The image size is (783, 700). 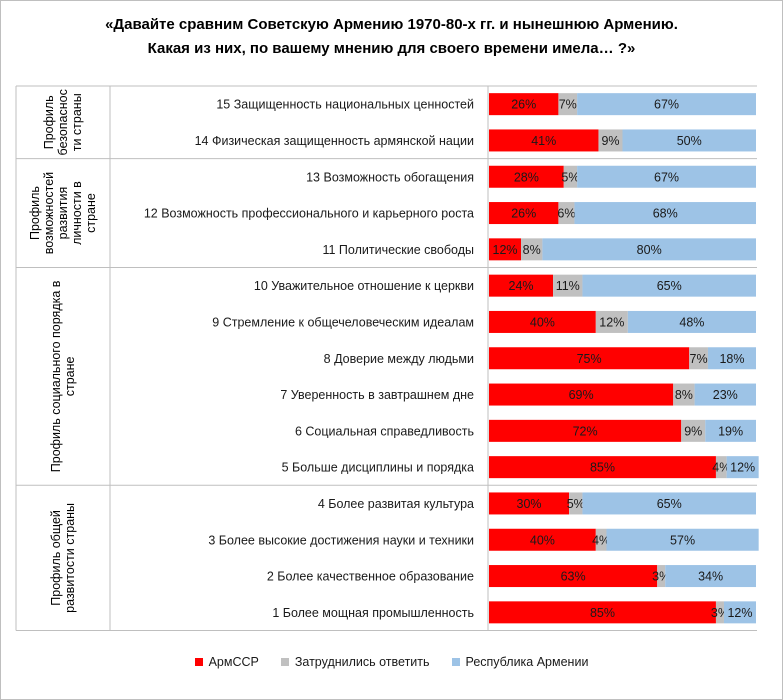 I want to click on data-label: 80%, so click(x=649, y=250).